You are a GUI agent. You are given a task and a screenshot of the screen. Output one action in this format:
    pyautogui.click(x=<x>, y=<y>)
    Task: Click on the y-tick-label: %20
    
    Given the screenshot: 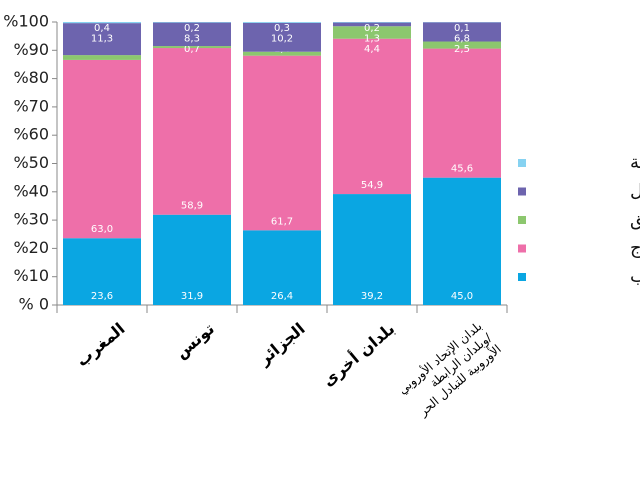 What is the action you would take?
    pyautogui.click(x=31, y=247)
    